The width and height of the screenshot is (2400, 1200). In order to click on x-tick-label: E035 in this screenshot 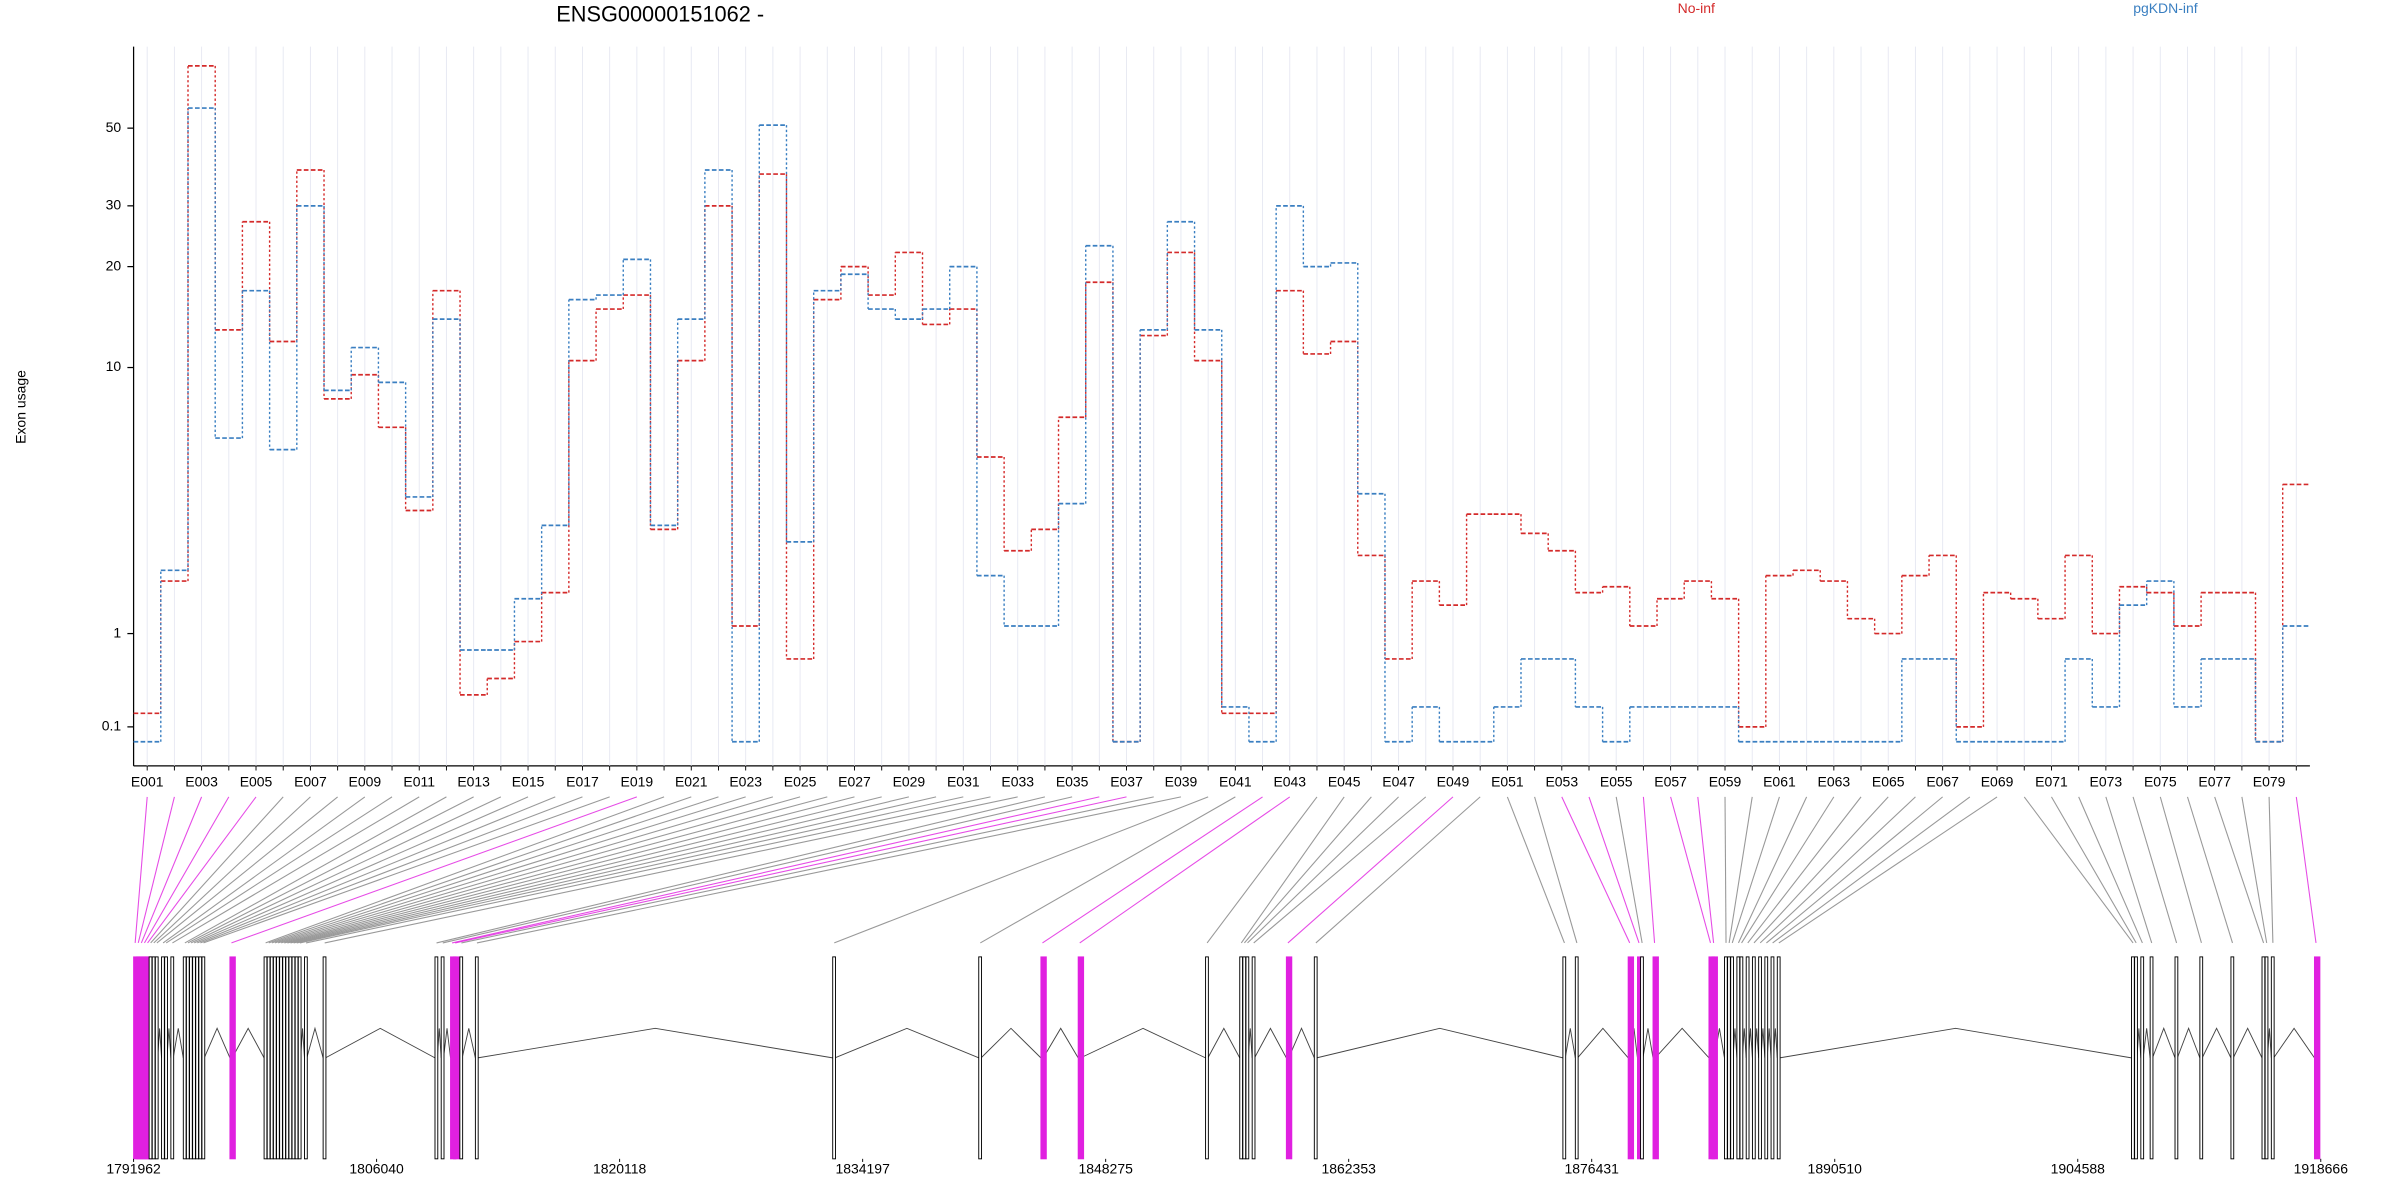, I will do `click(1072, 782)`.